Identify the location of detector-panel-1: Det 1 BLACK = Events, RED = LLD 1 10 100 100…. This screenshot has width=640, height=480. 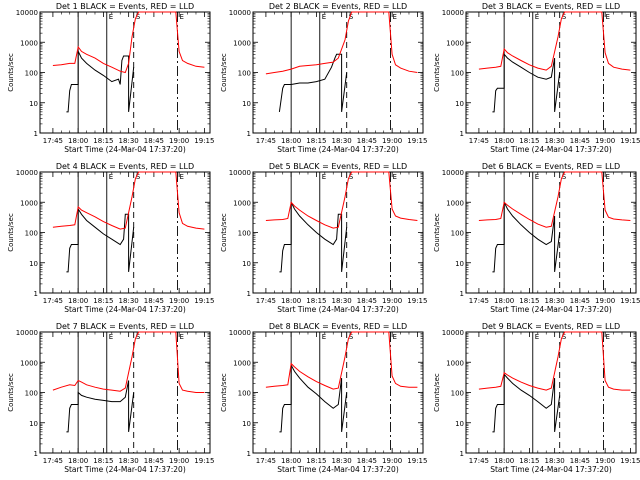
(110, 78).